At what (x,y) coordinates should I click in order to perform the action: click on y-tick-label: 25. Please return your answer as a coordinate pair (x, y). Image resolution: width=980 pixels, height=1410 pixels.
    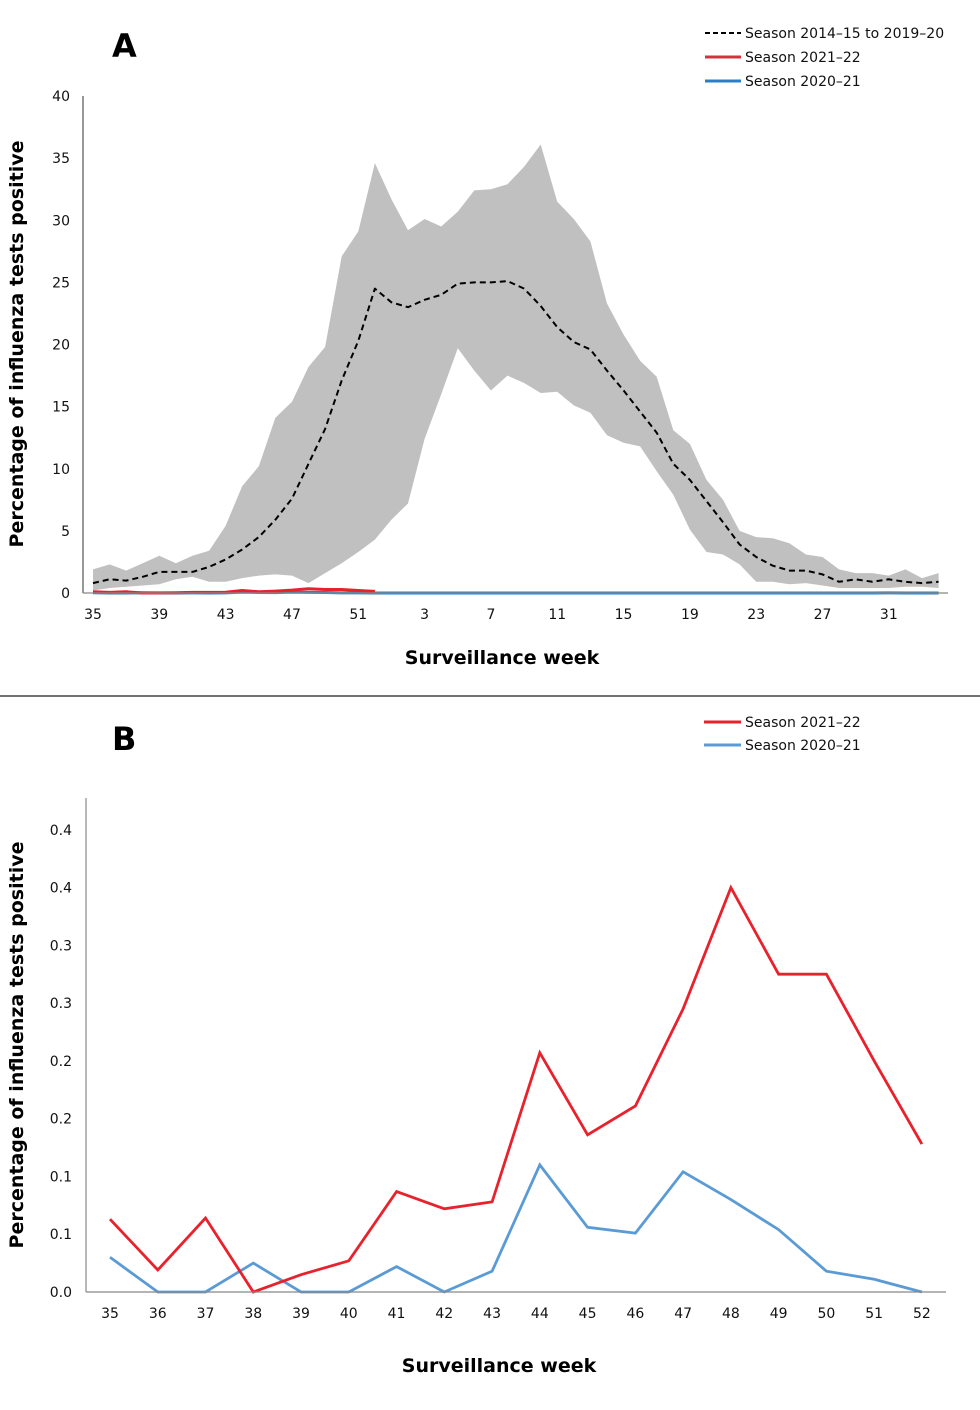
    Looking at the image, I should click on (61, 283).